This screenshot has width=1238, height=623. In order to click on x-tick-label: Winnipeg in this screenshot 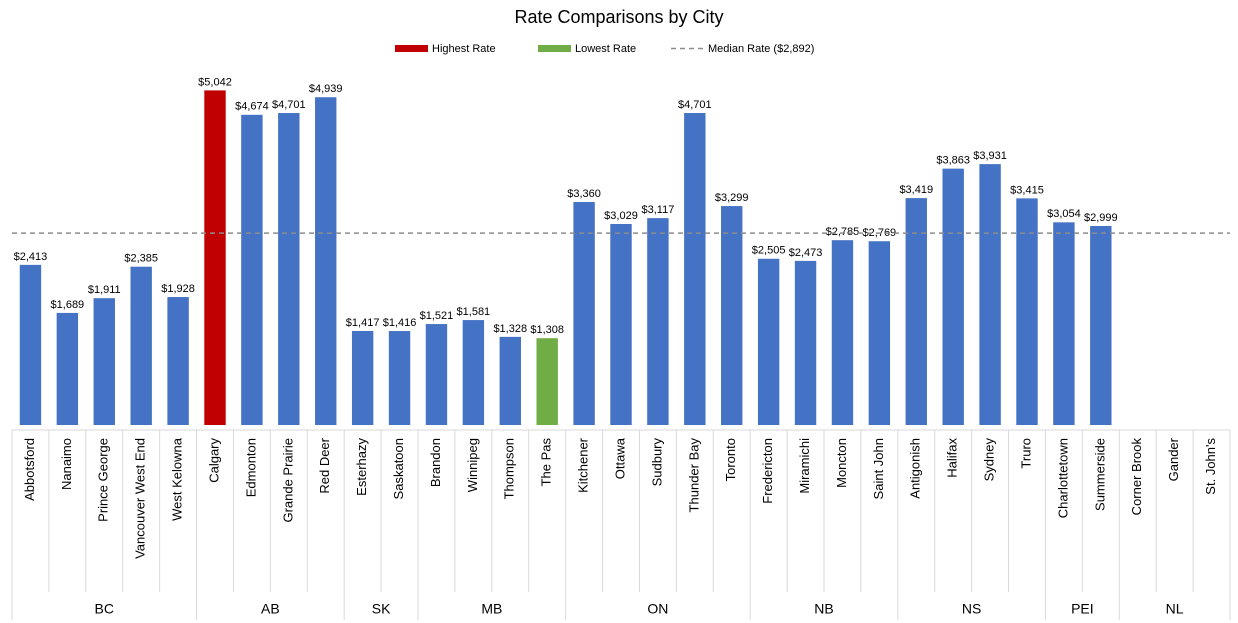, I will do `click(472, 465)`.